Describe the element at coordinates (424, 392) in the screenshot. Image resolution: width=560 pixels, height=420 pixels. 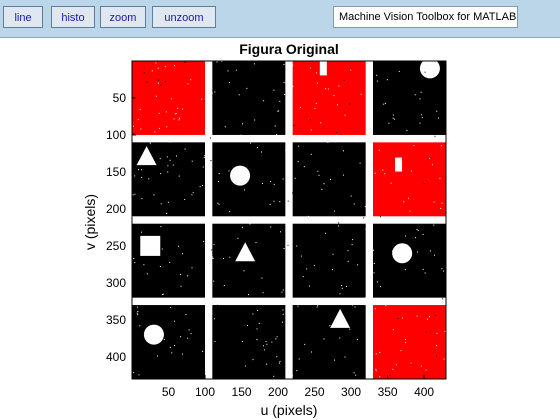
I see `x-tick-label: 400` at that location.